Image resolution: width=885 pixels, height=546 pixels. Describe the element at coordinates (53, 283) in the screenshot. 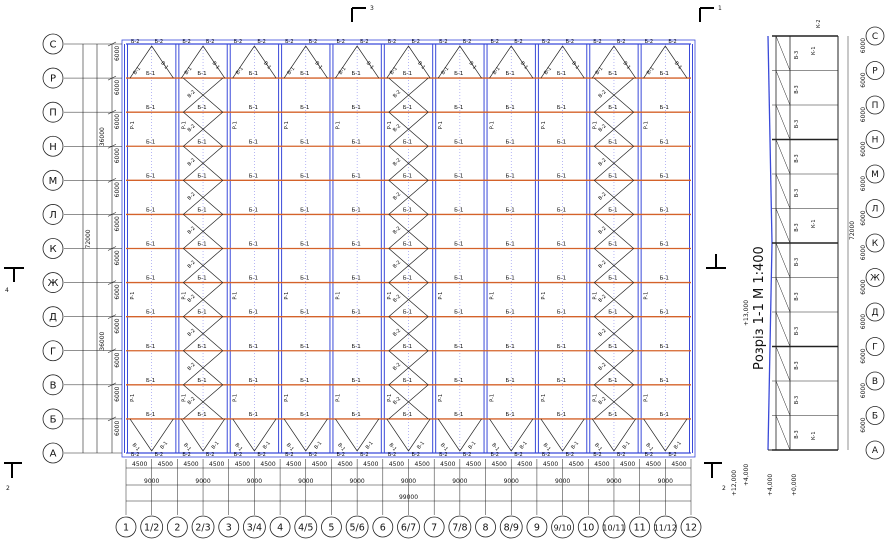

I see `row-bubble-label: Ж` at that location.